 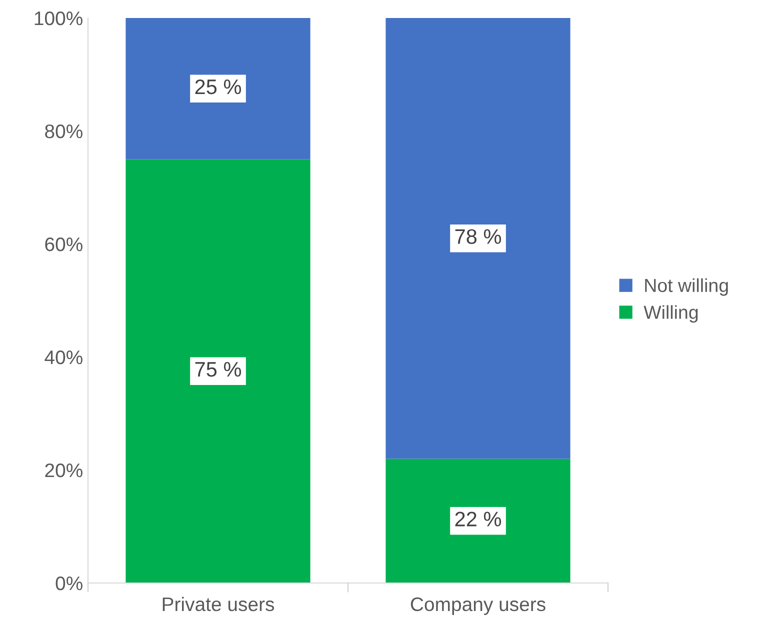 I want to click on y-tick-label: 20%, so click(x=63, y=470).